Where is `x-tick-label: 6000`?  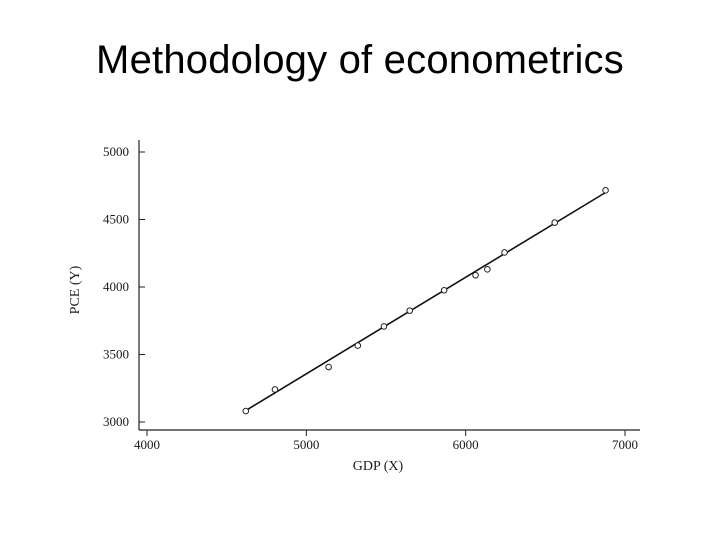 x-tick-label: 6000 is located at coordinates (466, 444).